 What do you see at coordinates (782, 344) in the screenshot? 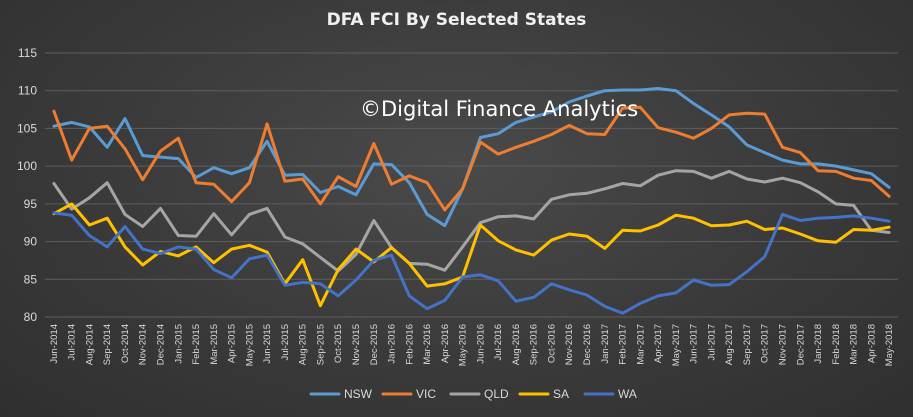
I see `x-tick-label: Nov-2017` at bounding box center [782, 344].